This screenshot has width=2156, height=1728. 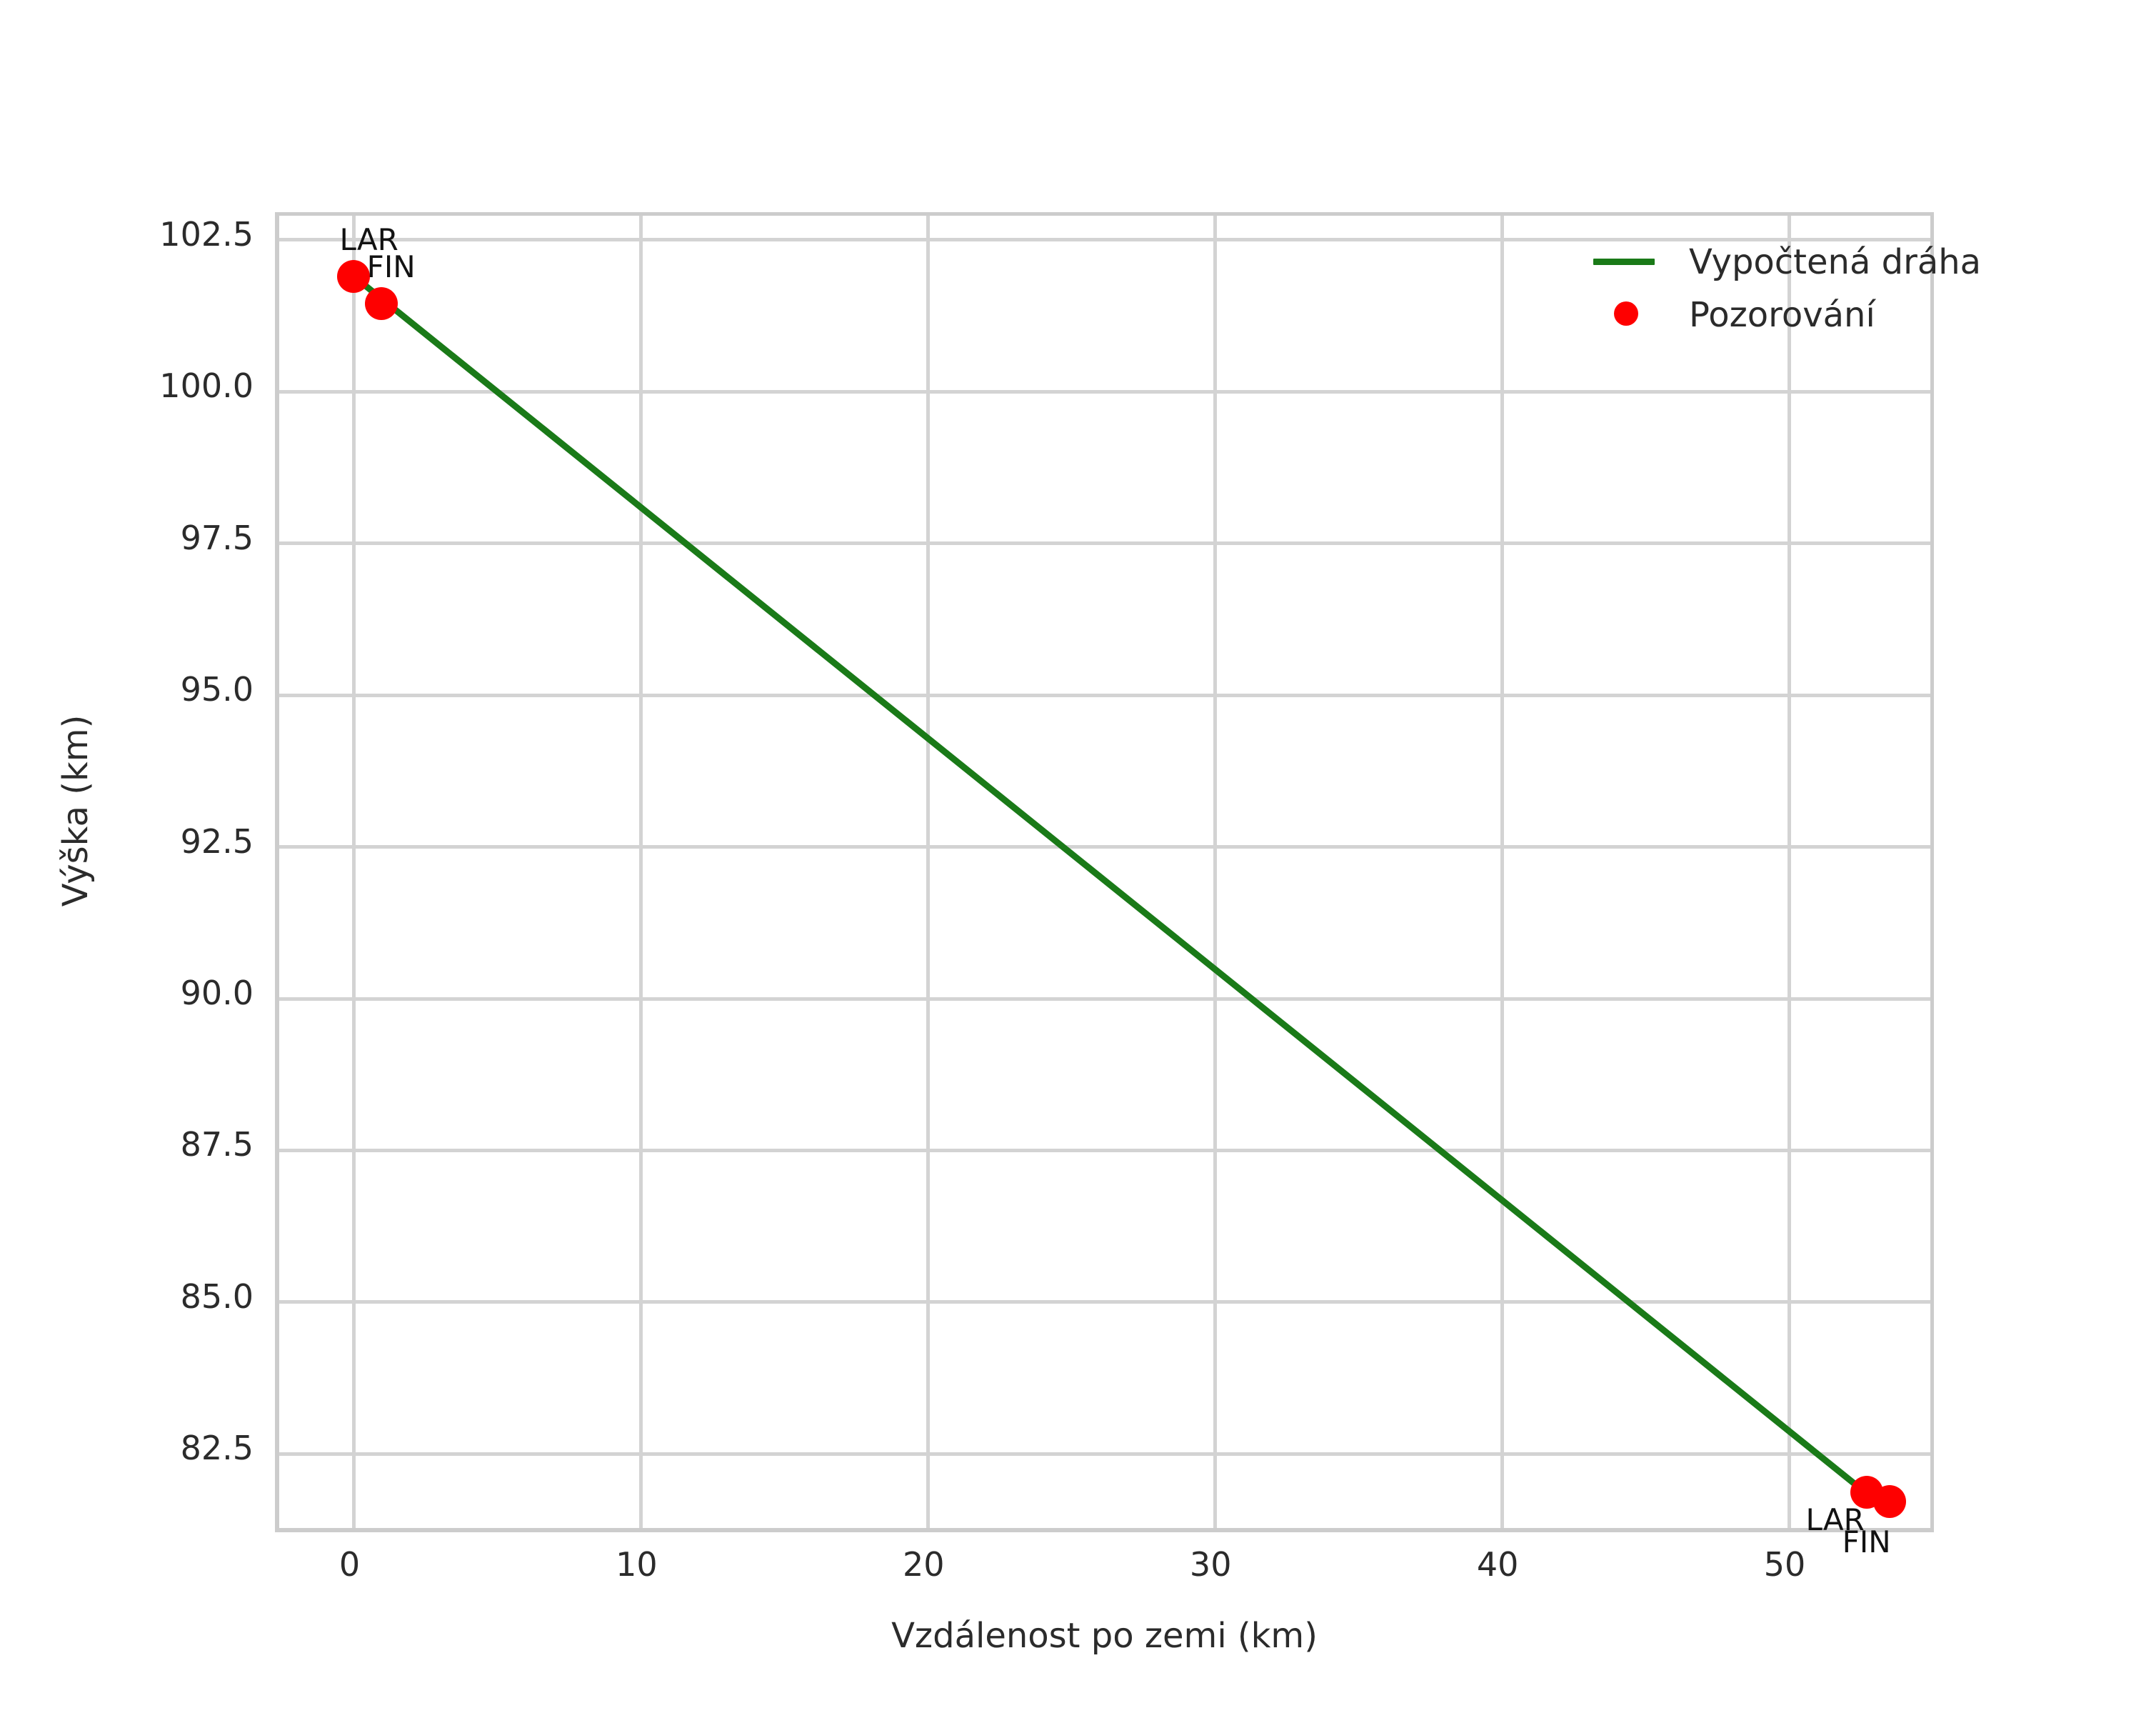 I want to click on y-axis-tick-label: 95.0, so click(x=217, y=689).